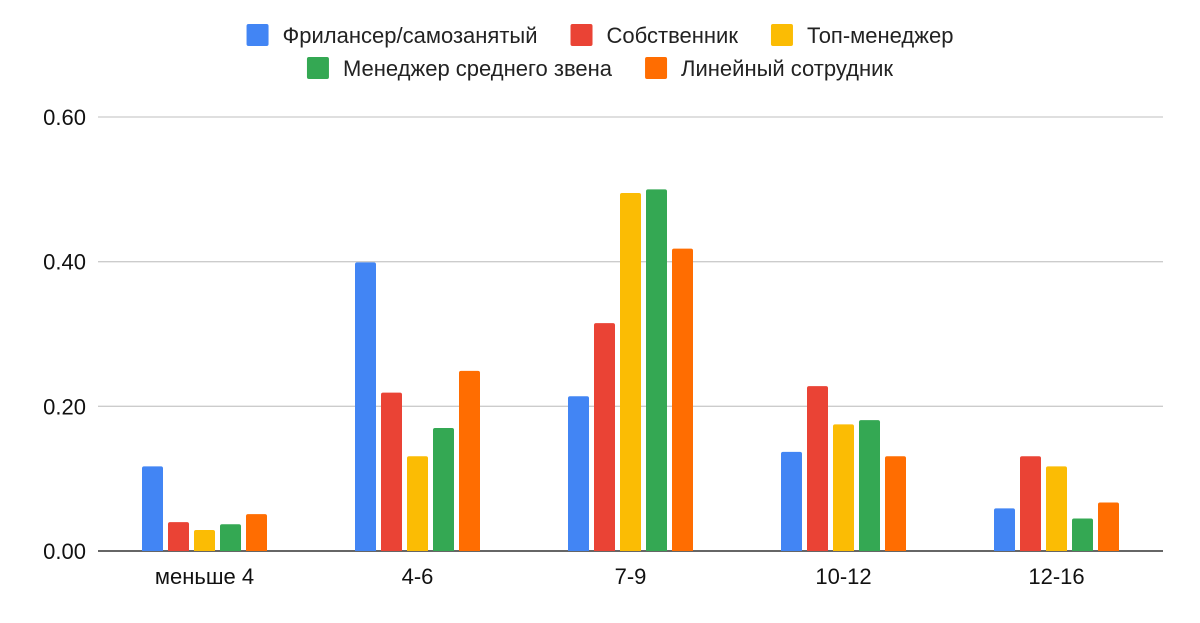 The image size is (1200, 623). Describe the element at coordinates (1056, 576) in the screenshot. I see `x-tick-label: 12-16` at that location.